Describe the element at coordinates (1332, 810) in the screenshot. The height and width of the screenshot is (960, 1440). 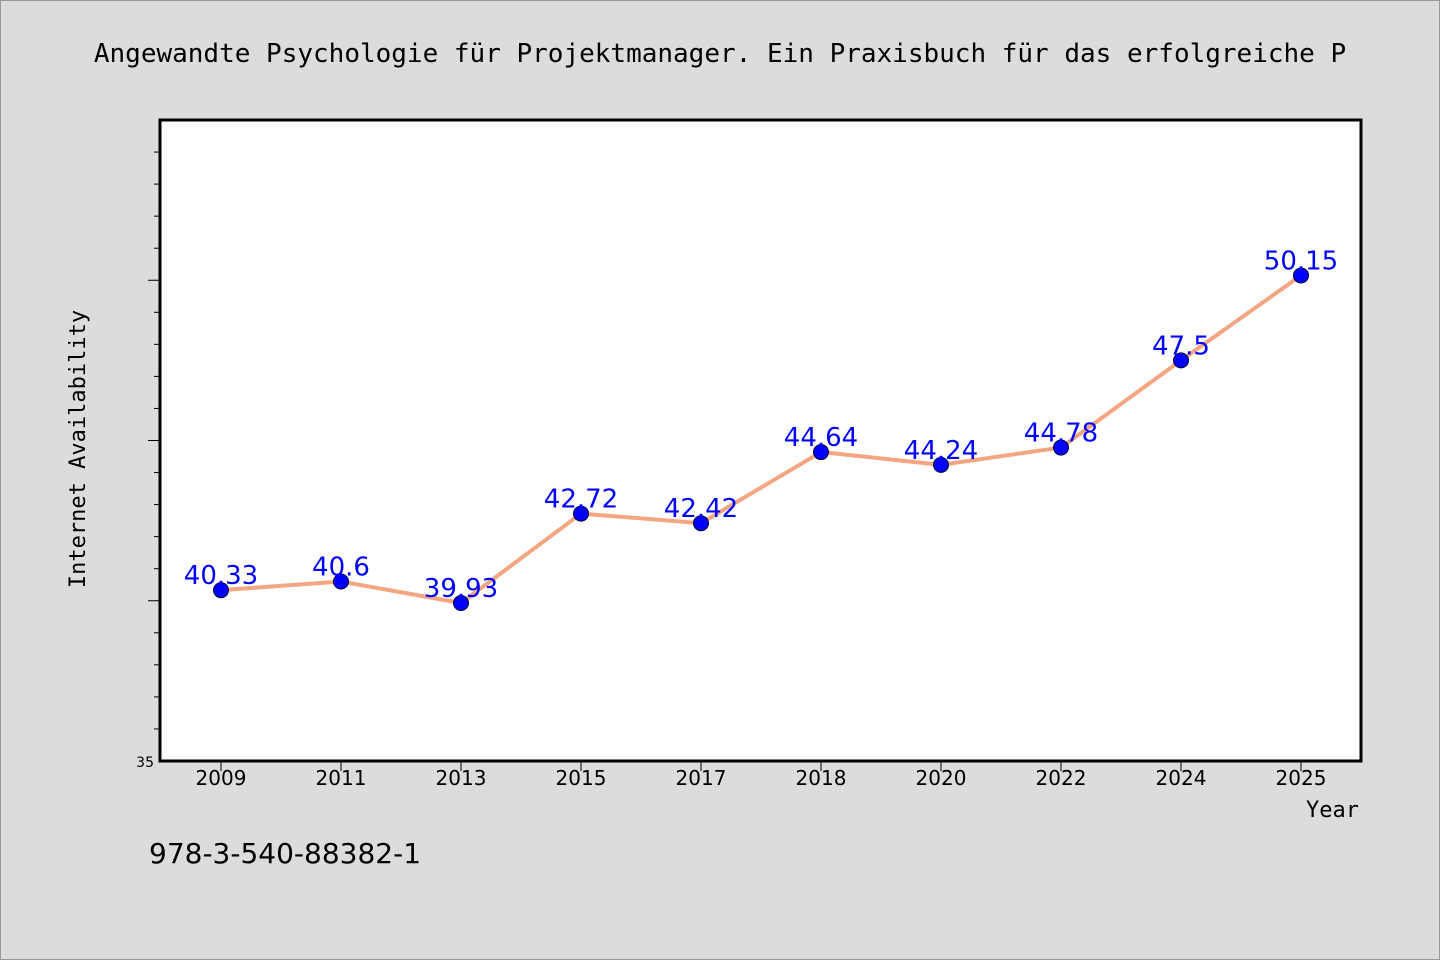
I see `x-axis-label: Year` at that location.